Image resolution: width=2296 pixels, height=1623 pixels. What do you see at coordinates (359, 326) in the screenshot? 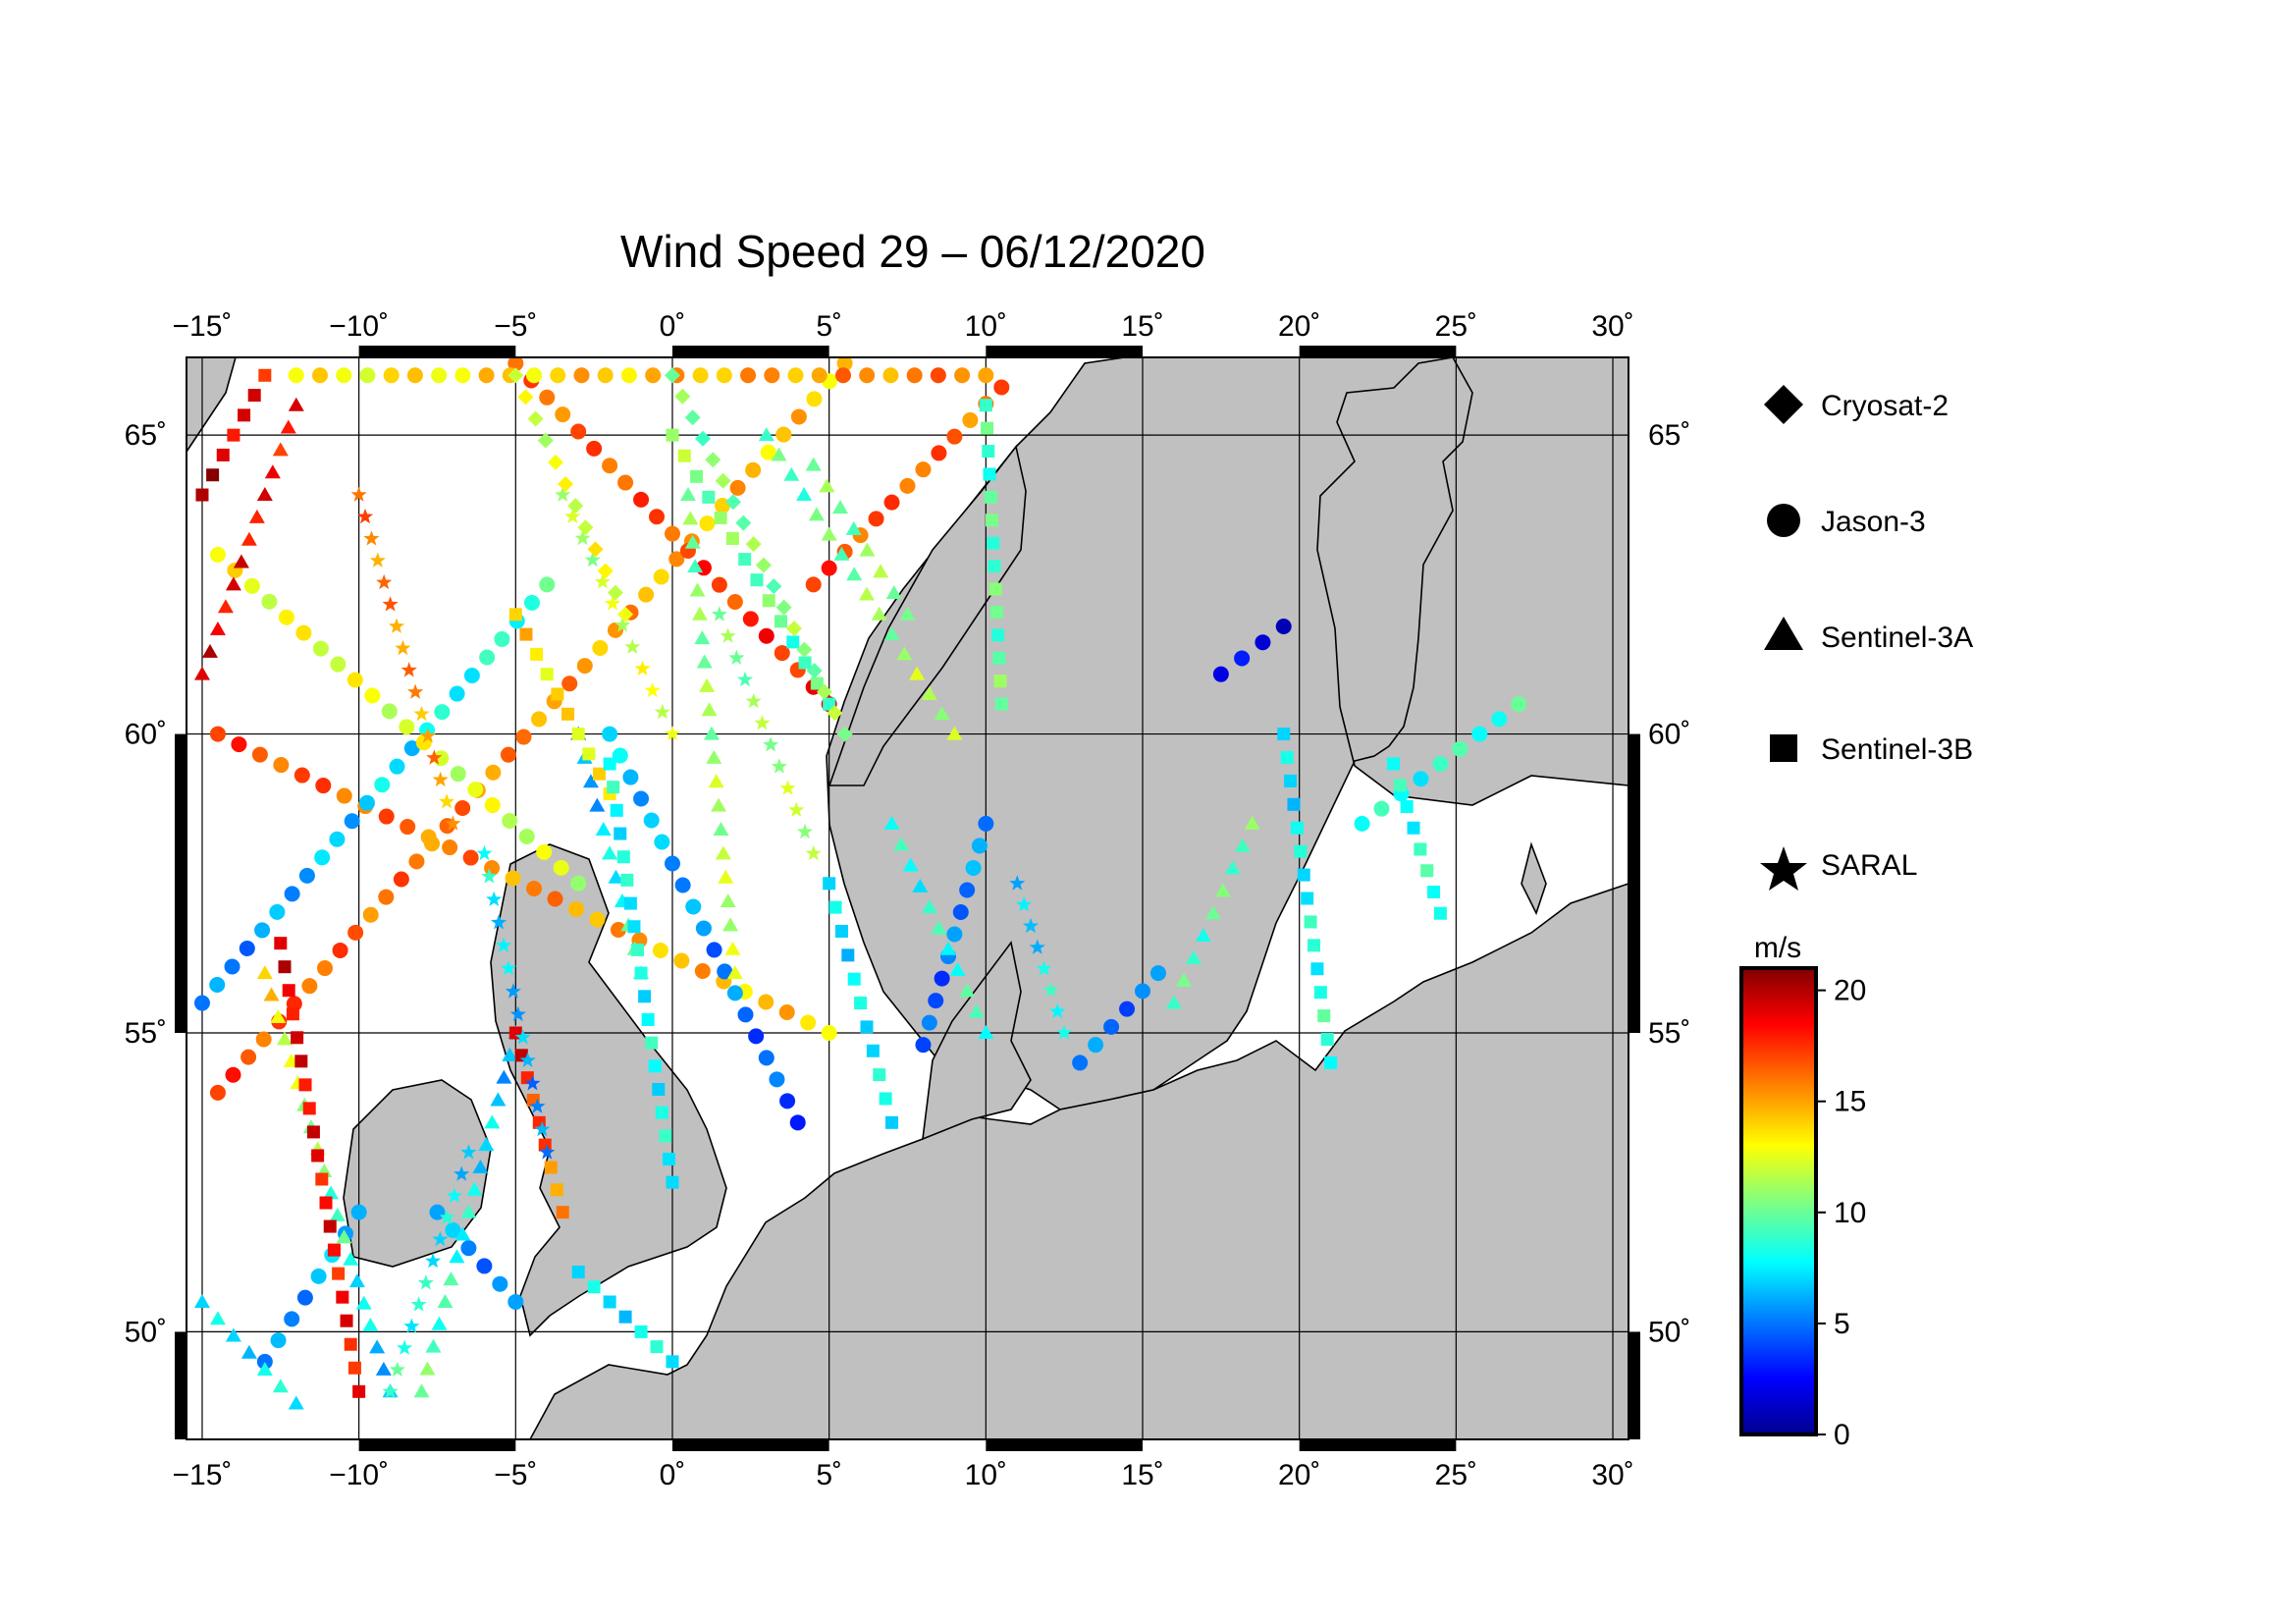
I see `lon-tick-label-top: −10˚` at bounding box center [359, 326].